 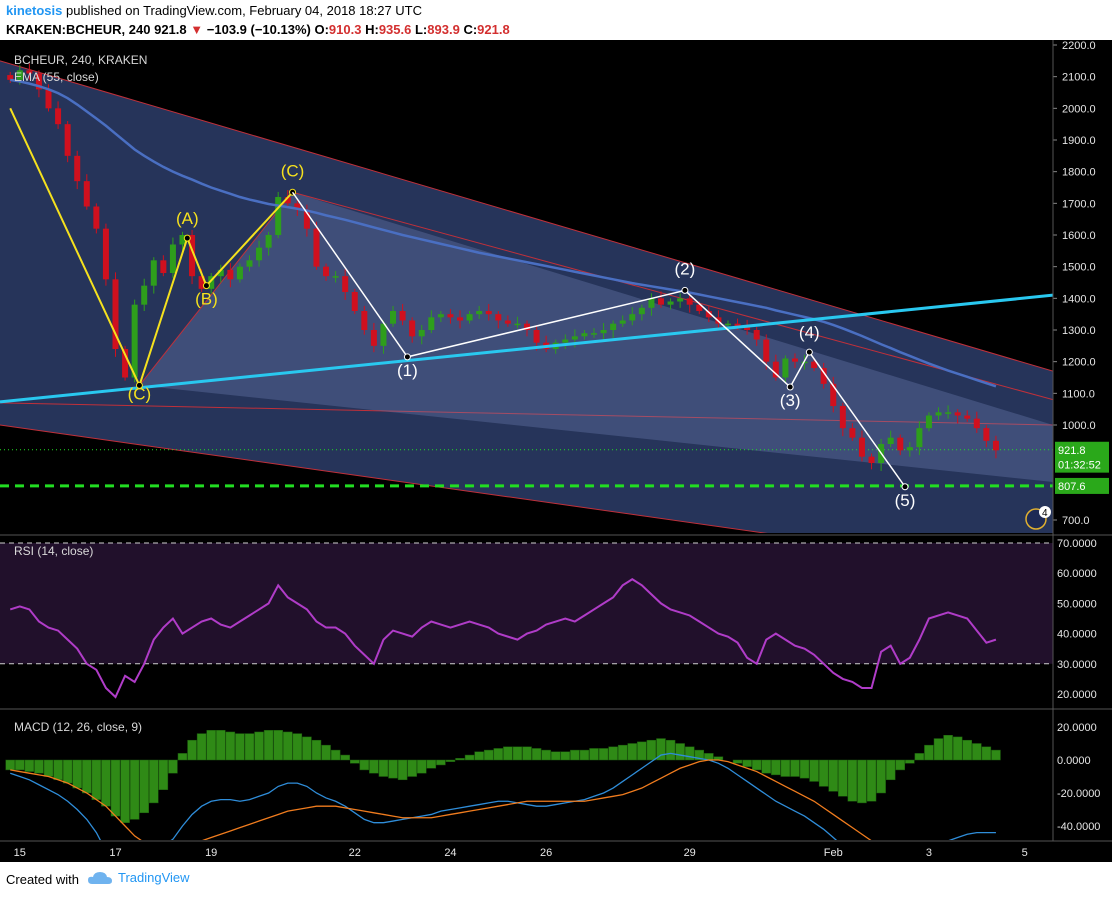 What do you see at coordinates (197, 29) in the screenshot?
I see `down-arrow-icon: ▼` at bounding box center [197, 29].